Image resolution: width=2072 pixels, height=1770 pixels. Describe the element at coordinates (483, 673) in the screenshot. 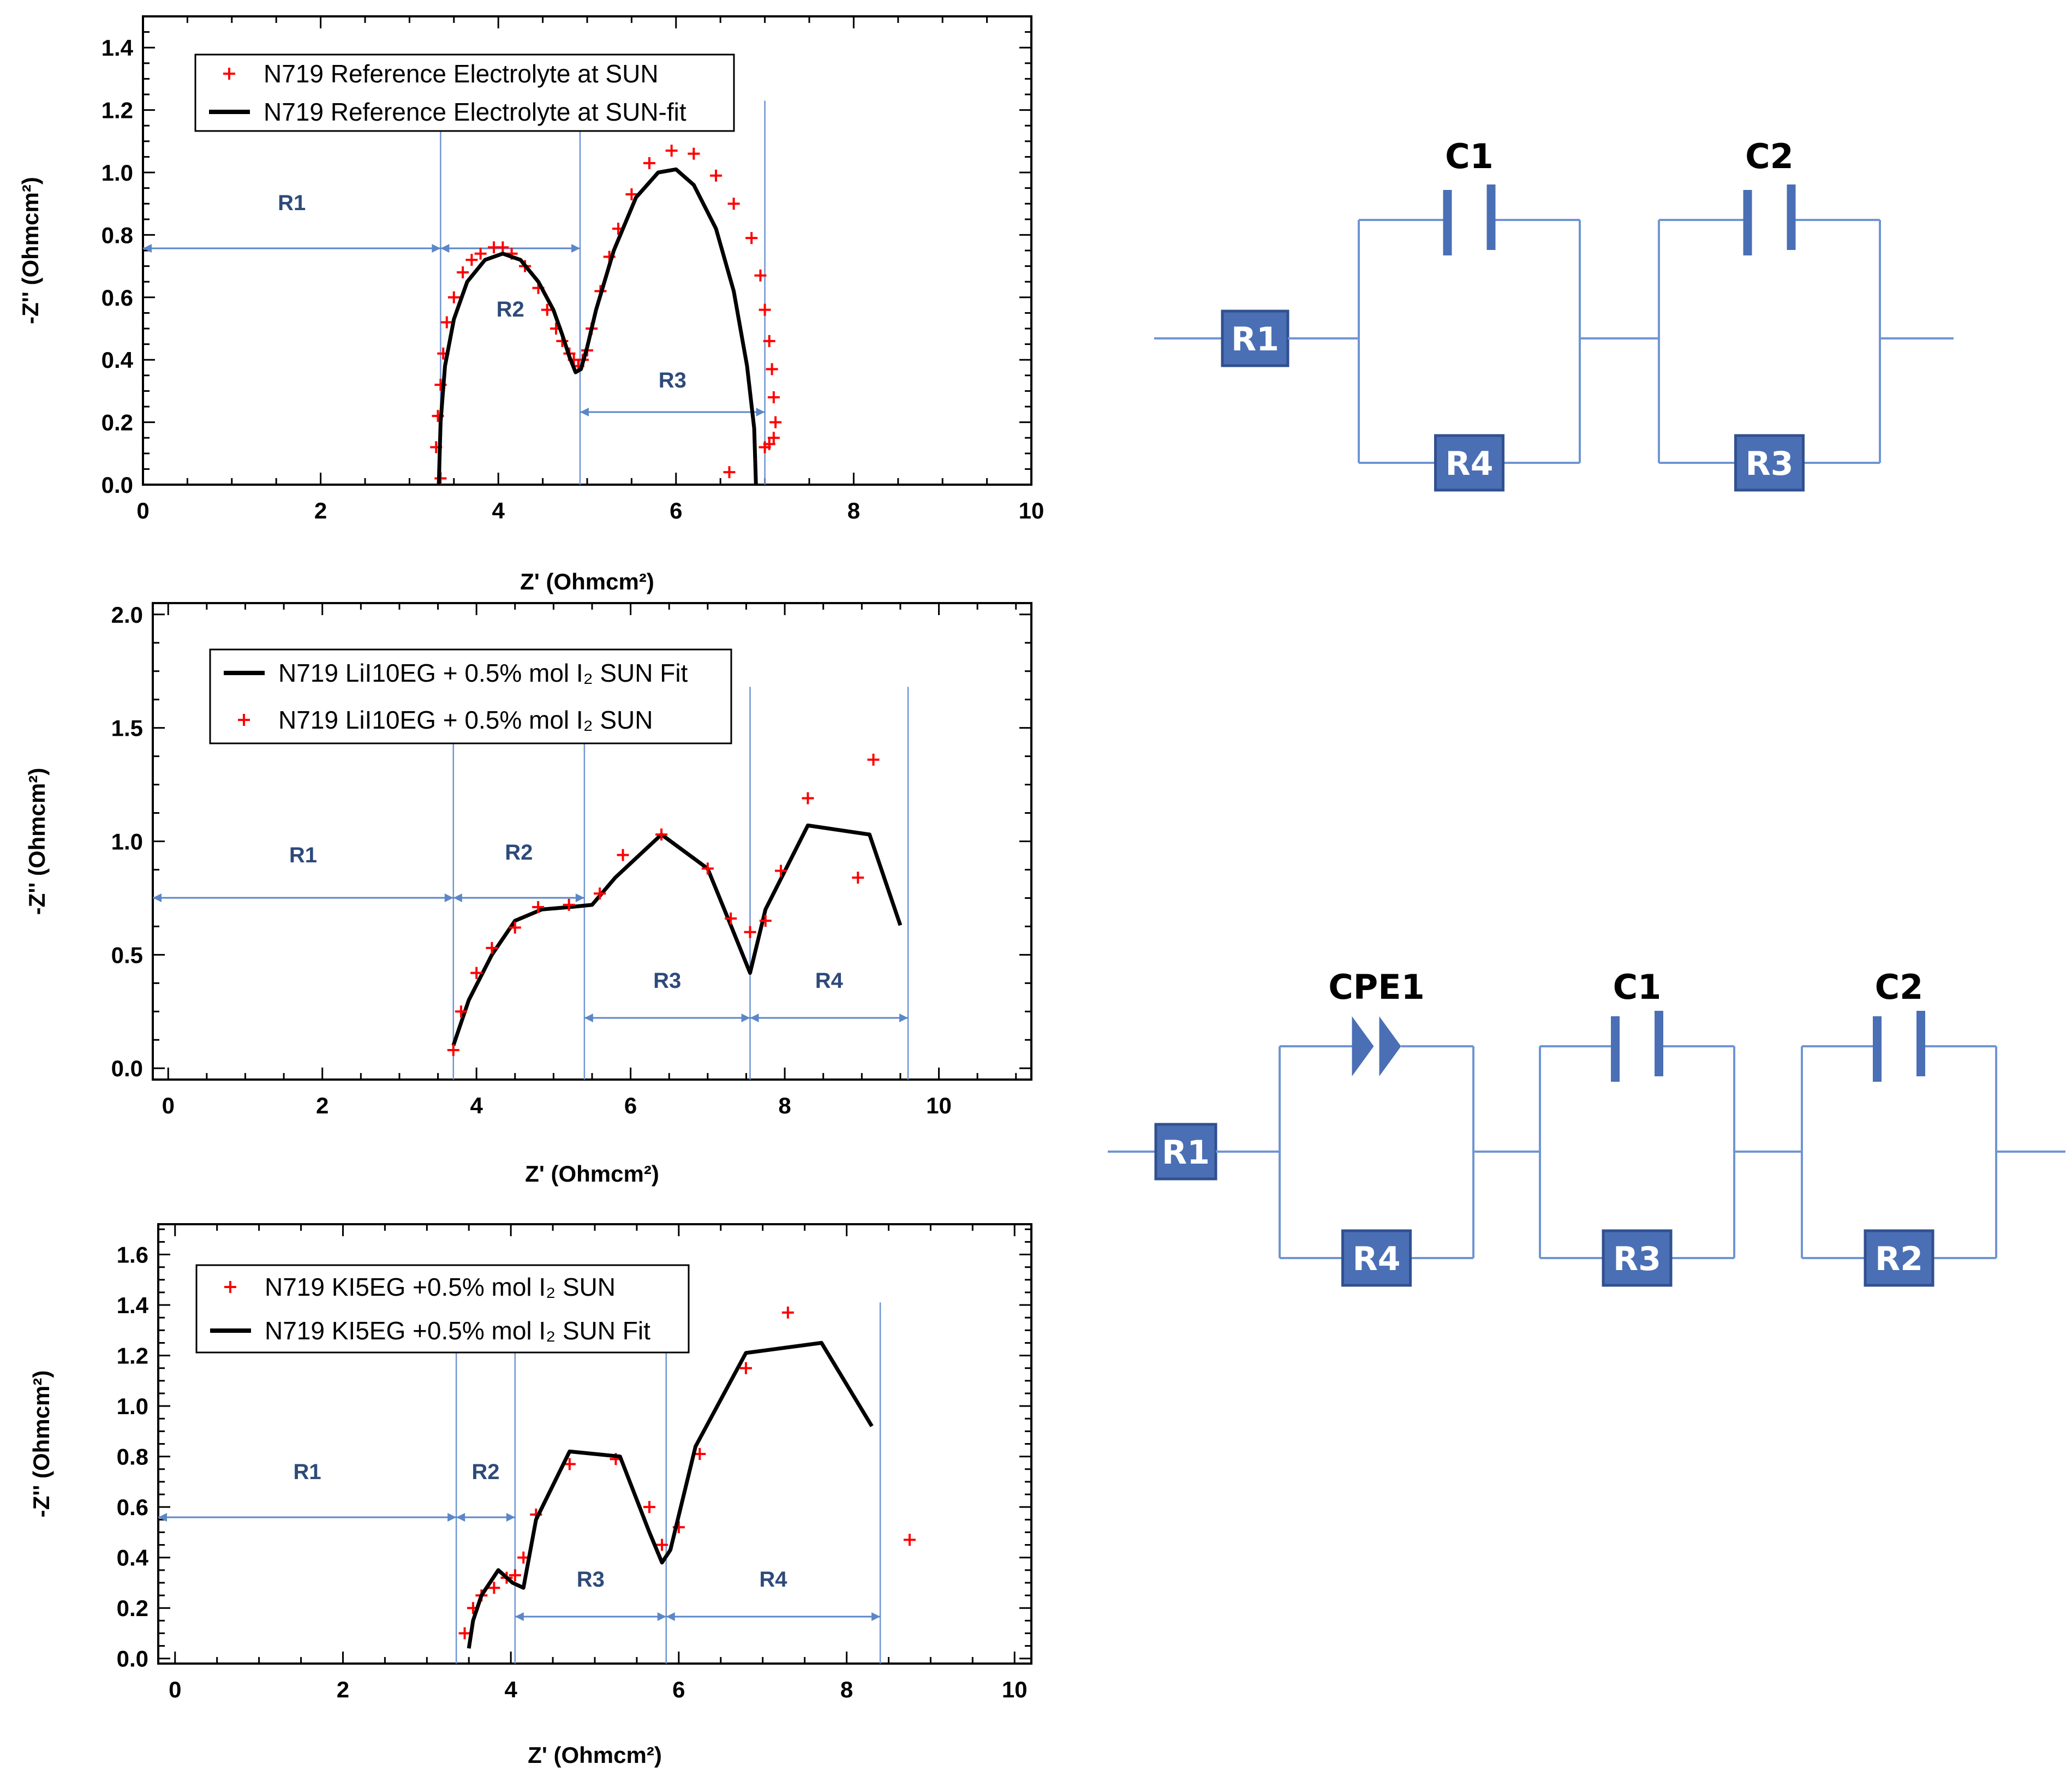

I see `legend-label: N719 LiI10EG + 0.5% mol I₂ SUN Fit` at that location.